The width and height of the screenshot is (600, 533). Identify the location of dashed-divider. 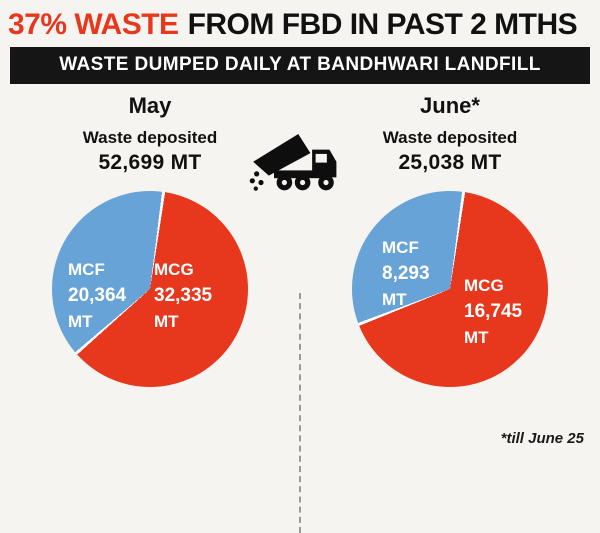
(300, 413).